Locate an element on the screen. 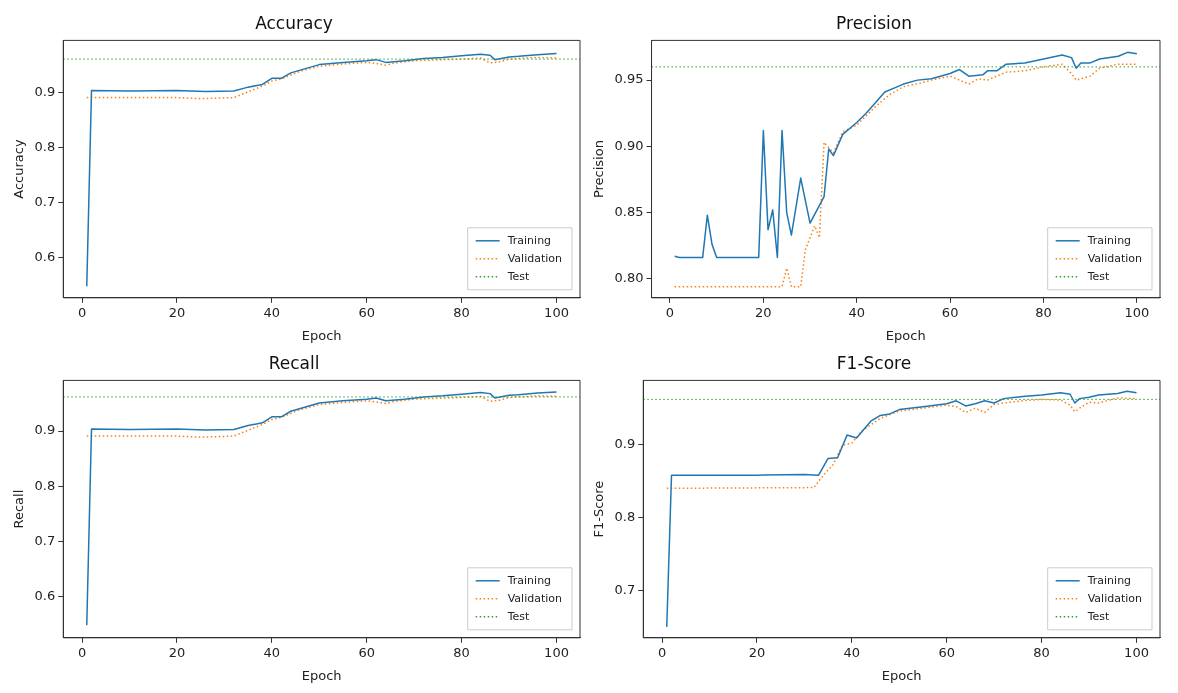 The height and width of the screenshot is (693, 1178). y-axis-title: F1-Score is located at coordinates (599, 509).